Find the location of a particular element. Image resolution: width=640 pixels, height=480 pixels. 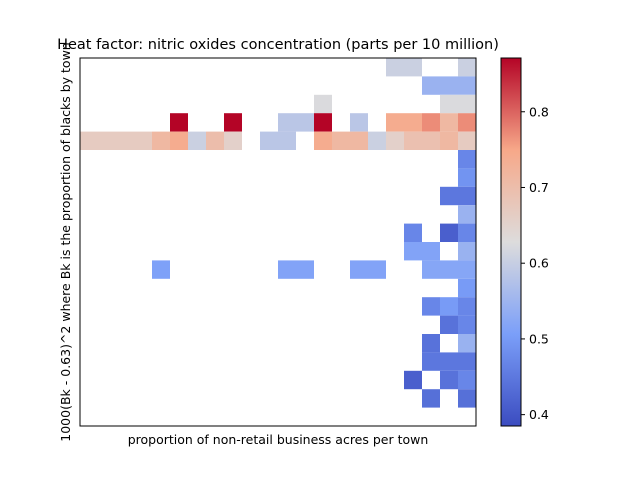

colorbar-tick-label: 0.6 is located at coordinates (539, 263).